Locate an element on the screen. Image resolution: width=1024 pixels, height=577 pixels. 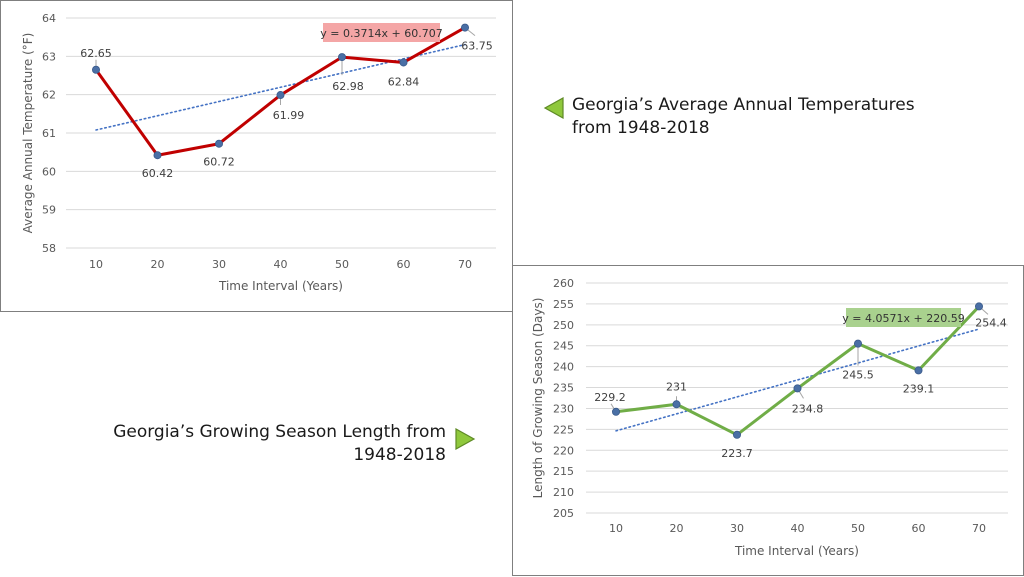
temp-y-tick-label: 64 is located at coordinates (49, 18).